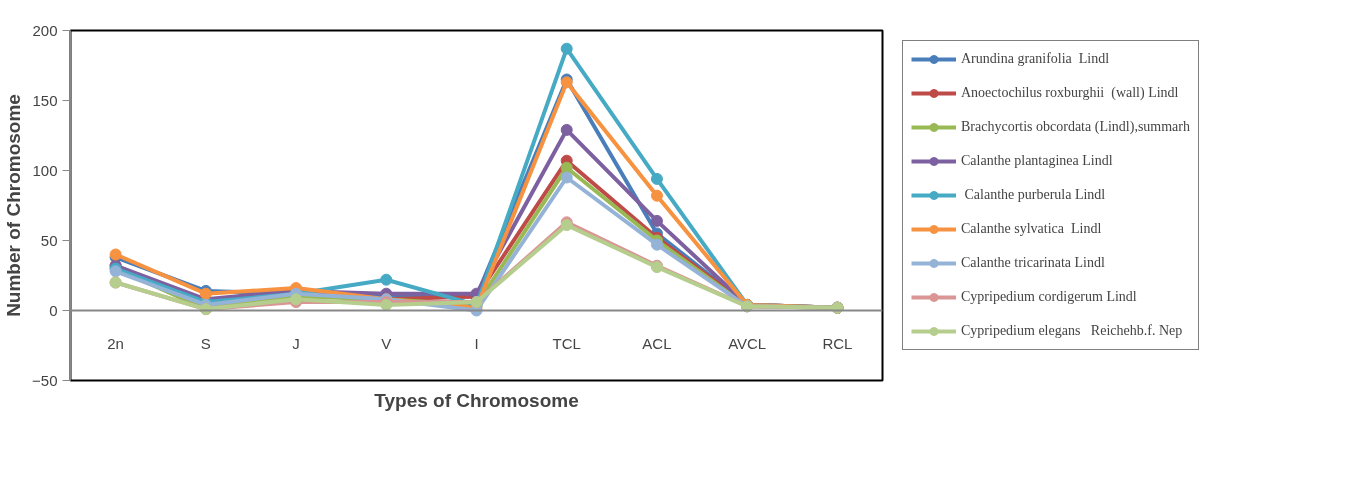  What do you see at coordinates (1035, 59) in the screenshot?
I see `legend-label: Arundina granifolia Lindl` at bounding box center [1035, 59].